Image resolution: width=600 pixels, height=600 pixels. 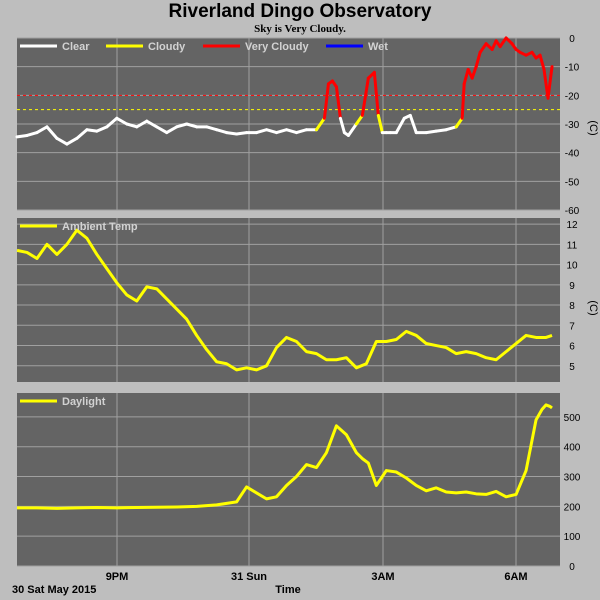 I want to click on y-tick-label: 12, so click(x=572, y=225).